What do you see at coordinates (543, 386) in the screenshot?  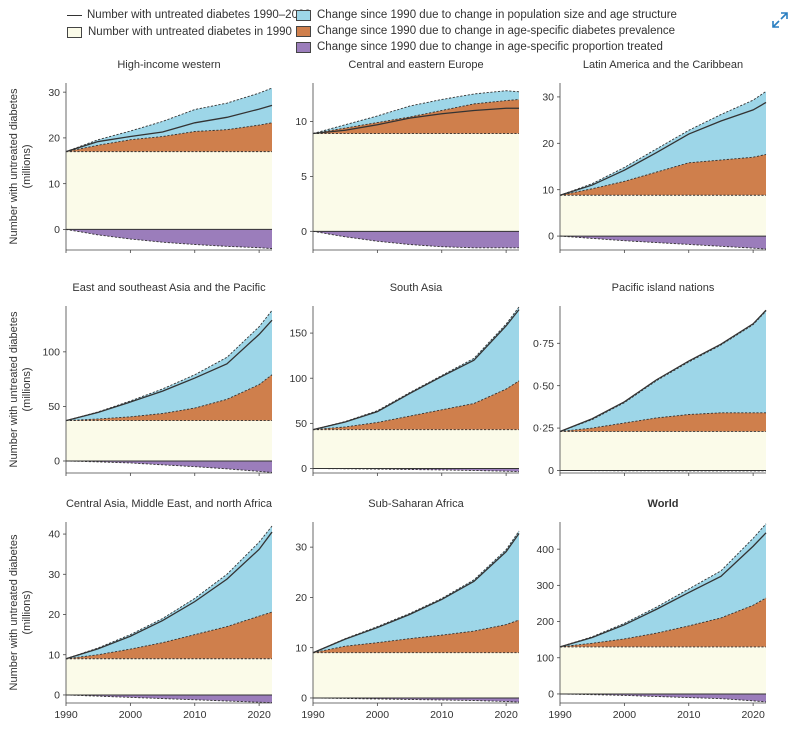 I see `y-tick-label: 0·50` at bounding box center [543, 386].